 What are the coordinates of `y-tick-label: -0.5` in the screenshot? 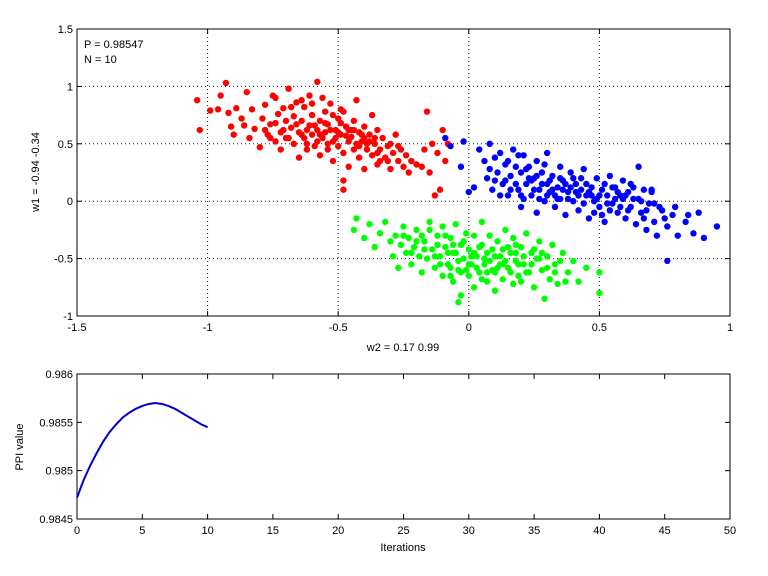 It's located at (63, 260).